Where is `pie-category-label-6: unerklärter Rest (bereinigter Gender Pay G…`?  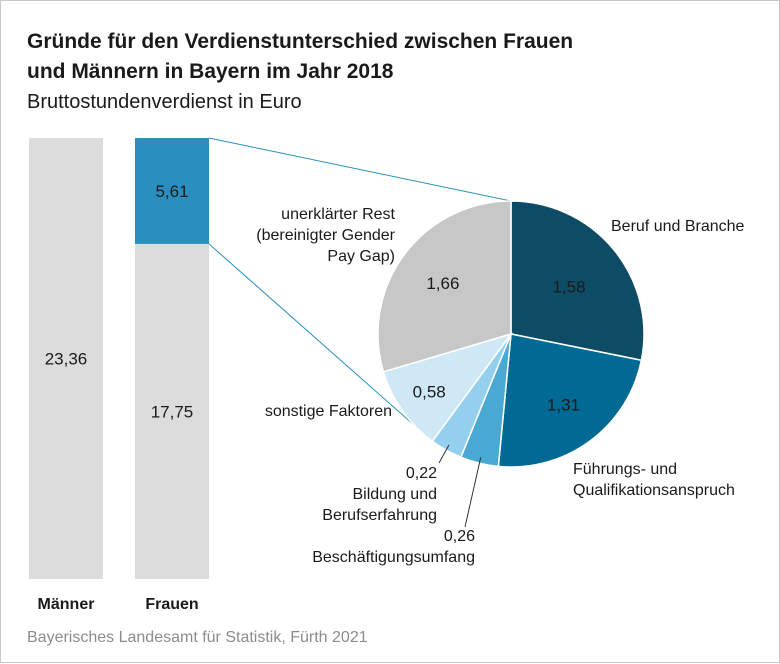 pie-category-label-6: unerklärter Rest (bereinigter Gender Pay G… is located at coordinates (325, 235).